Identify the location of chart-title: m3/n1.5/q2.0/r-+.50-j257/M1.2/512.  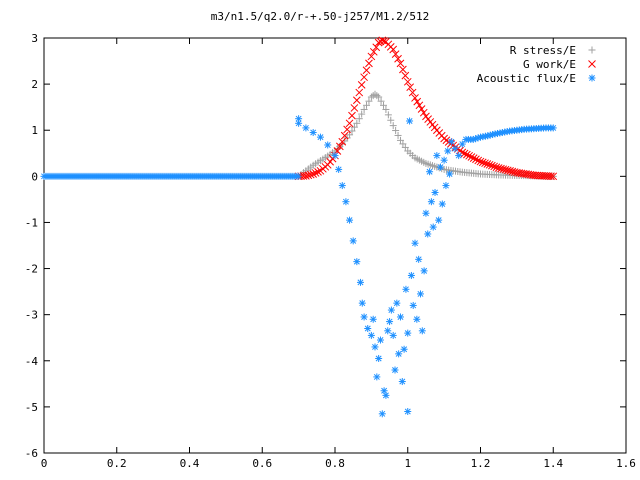
(320, 16).